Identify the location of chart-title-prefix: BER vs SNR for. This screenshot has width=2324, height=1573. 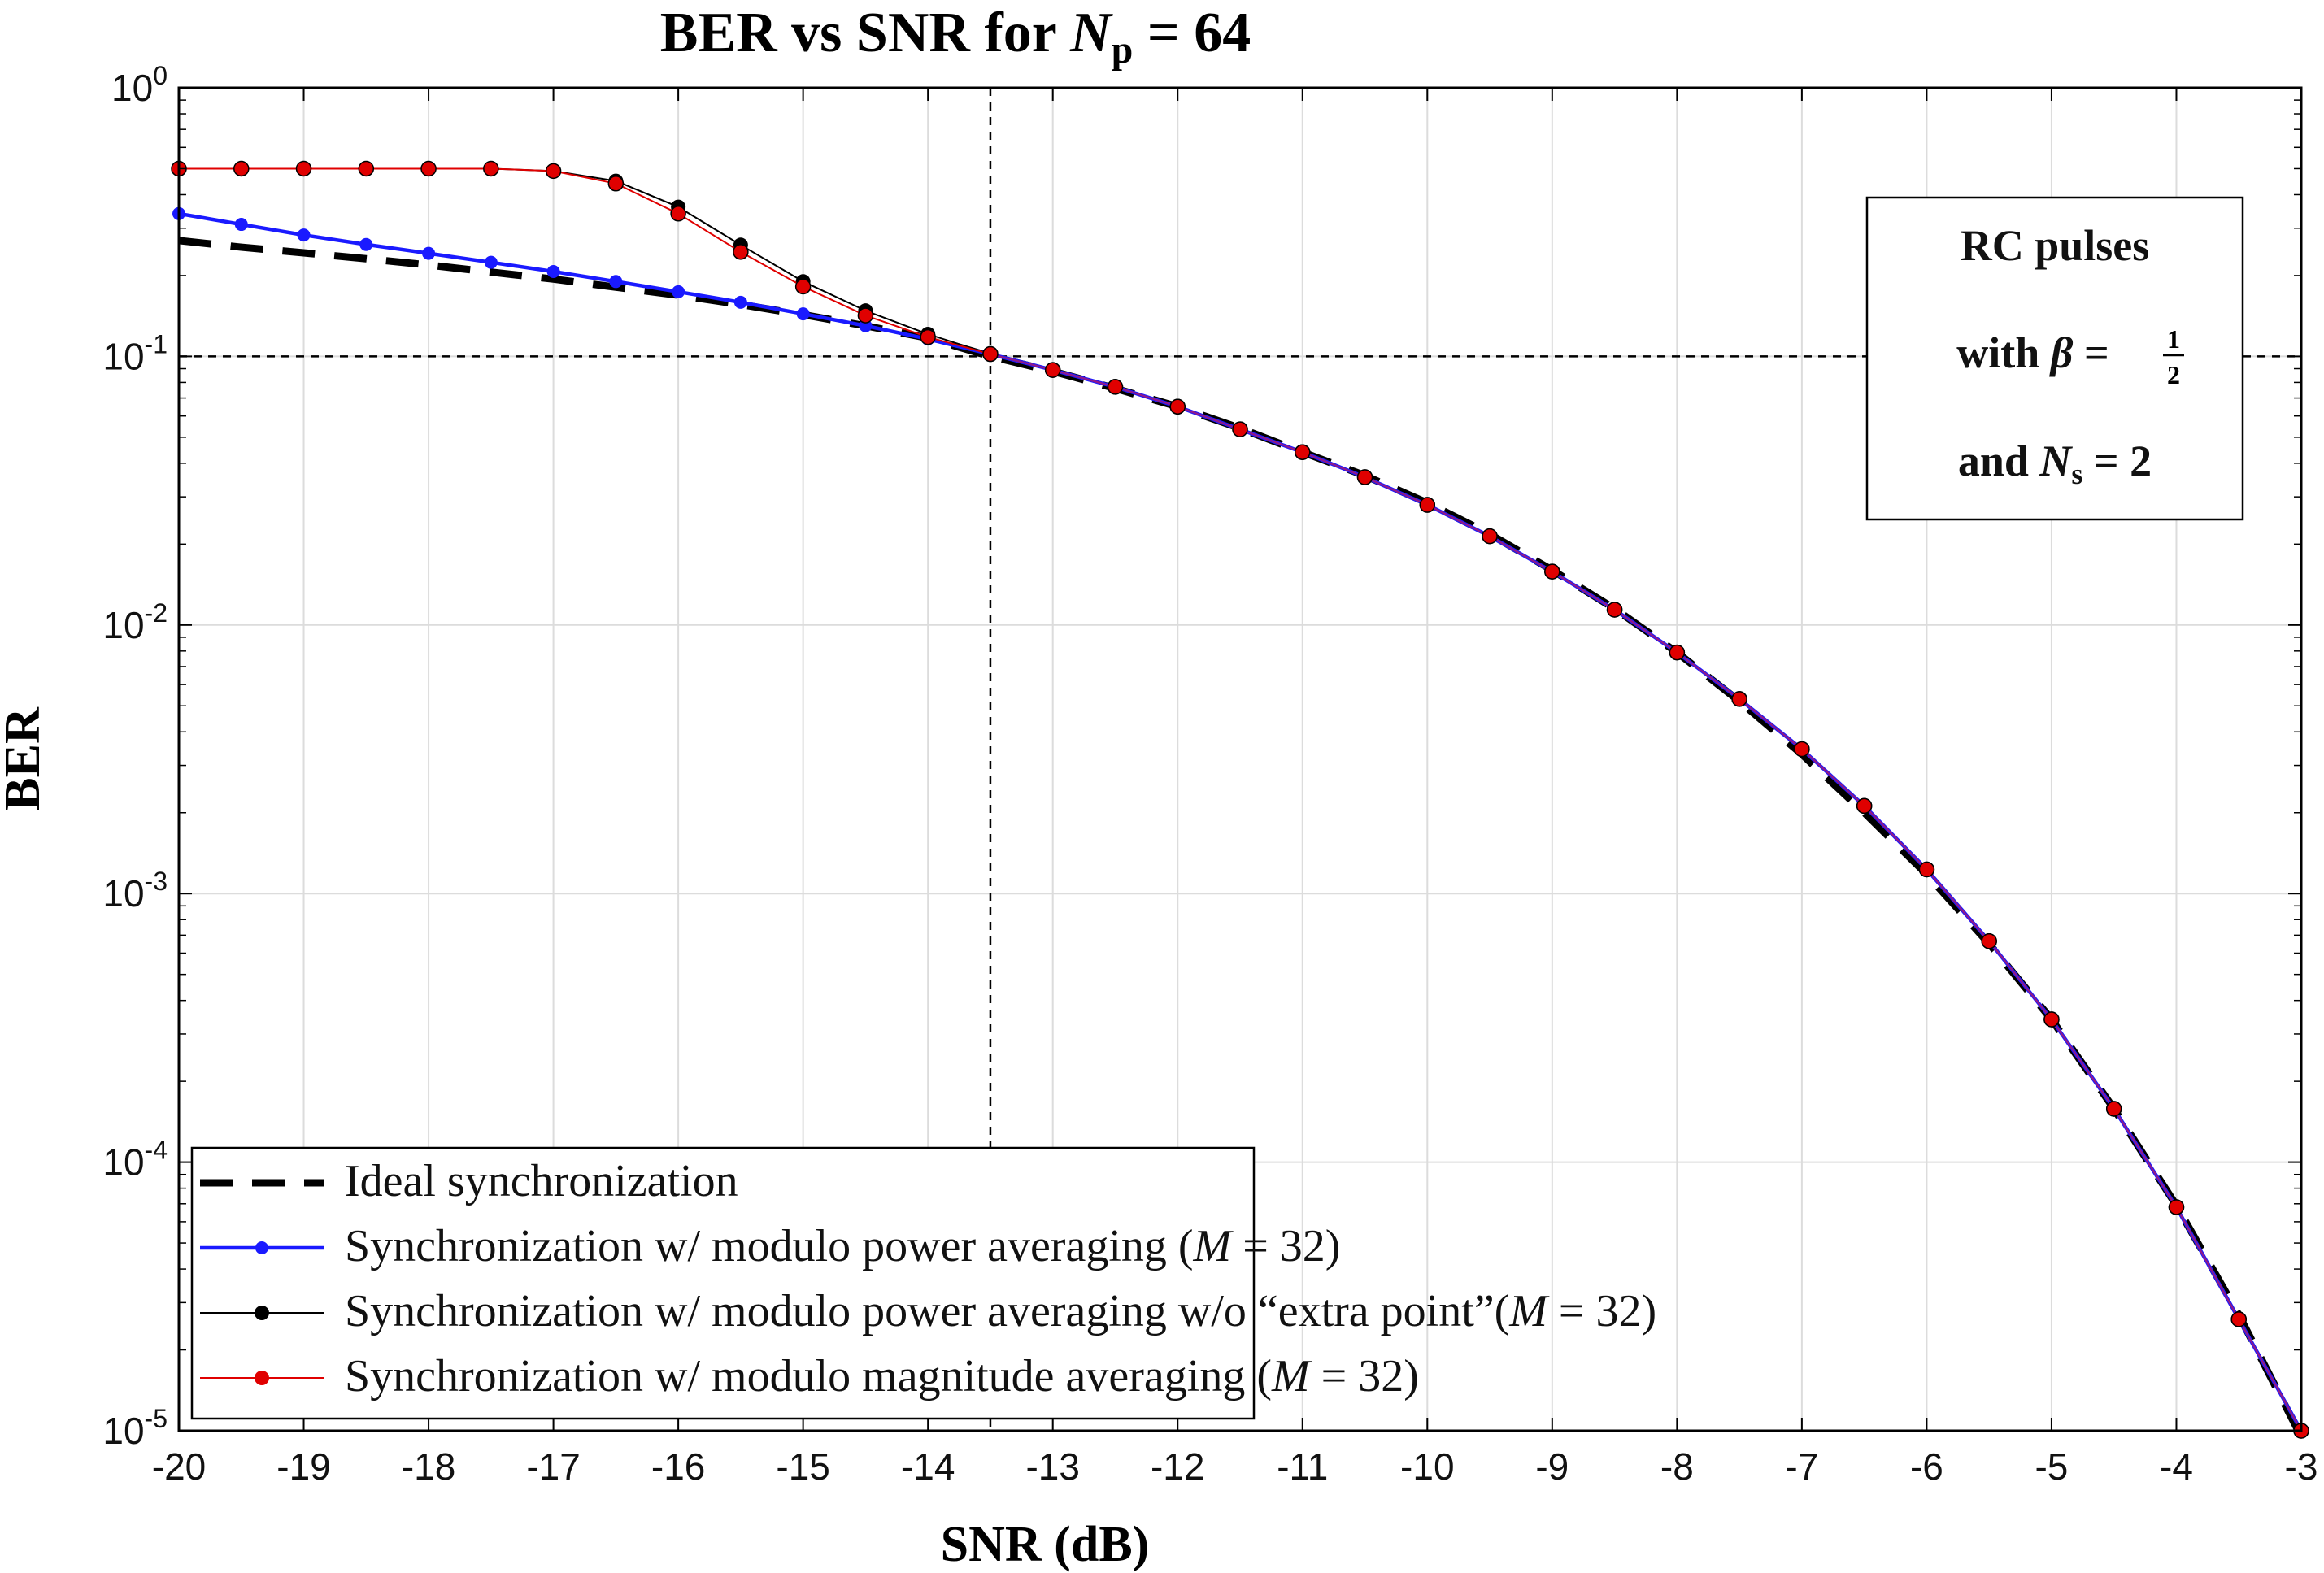
(865, 33).